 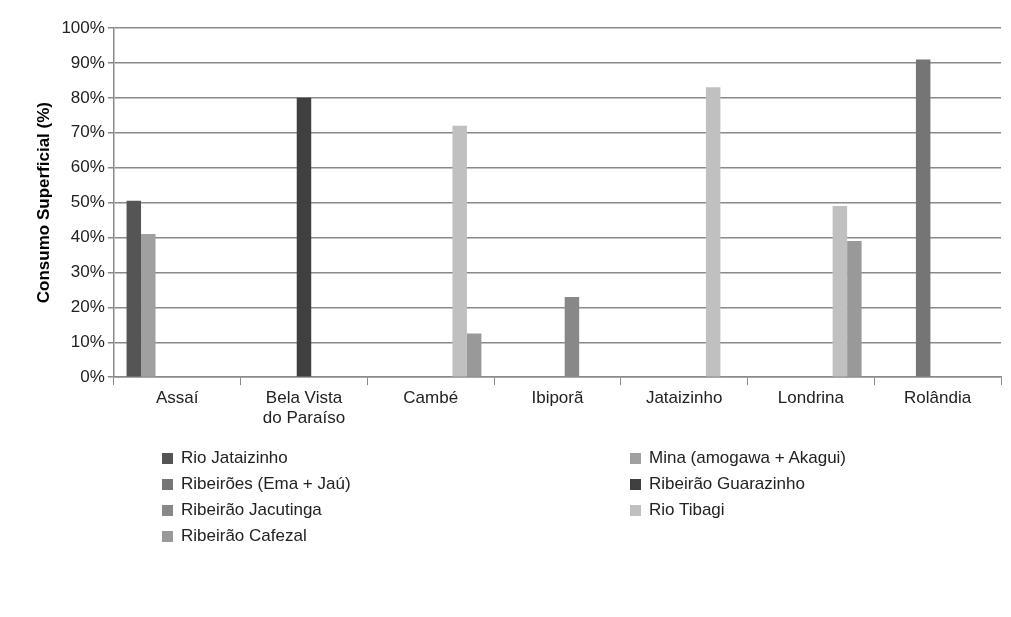 I want to click on legend-label: Mina (amogawa + Akagui), so click(x=748, y=458).